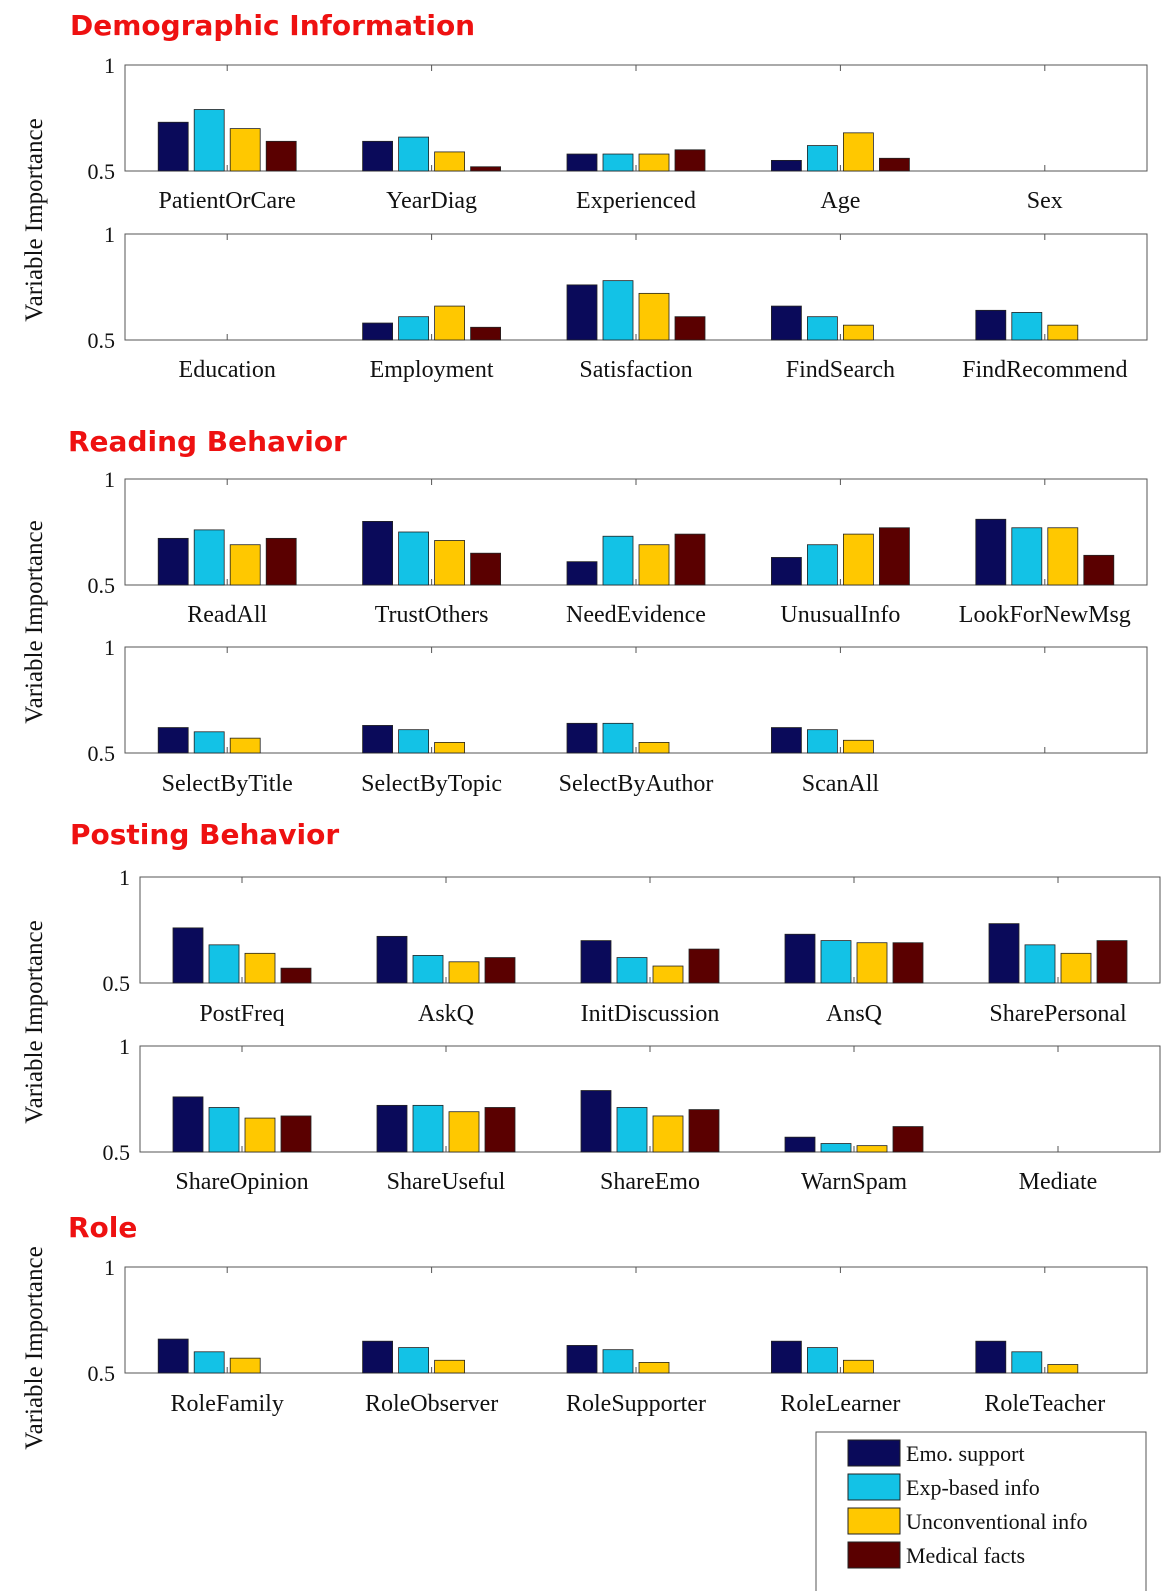  Describe the element at coordinates (431, 784) in the screenshot. I see `category-label: SelectByTopic` at that location.